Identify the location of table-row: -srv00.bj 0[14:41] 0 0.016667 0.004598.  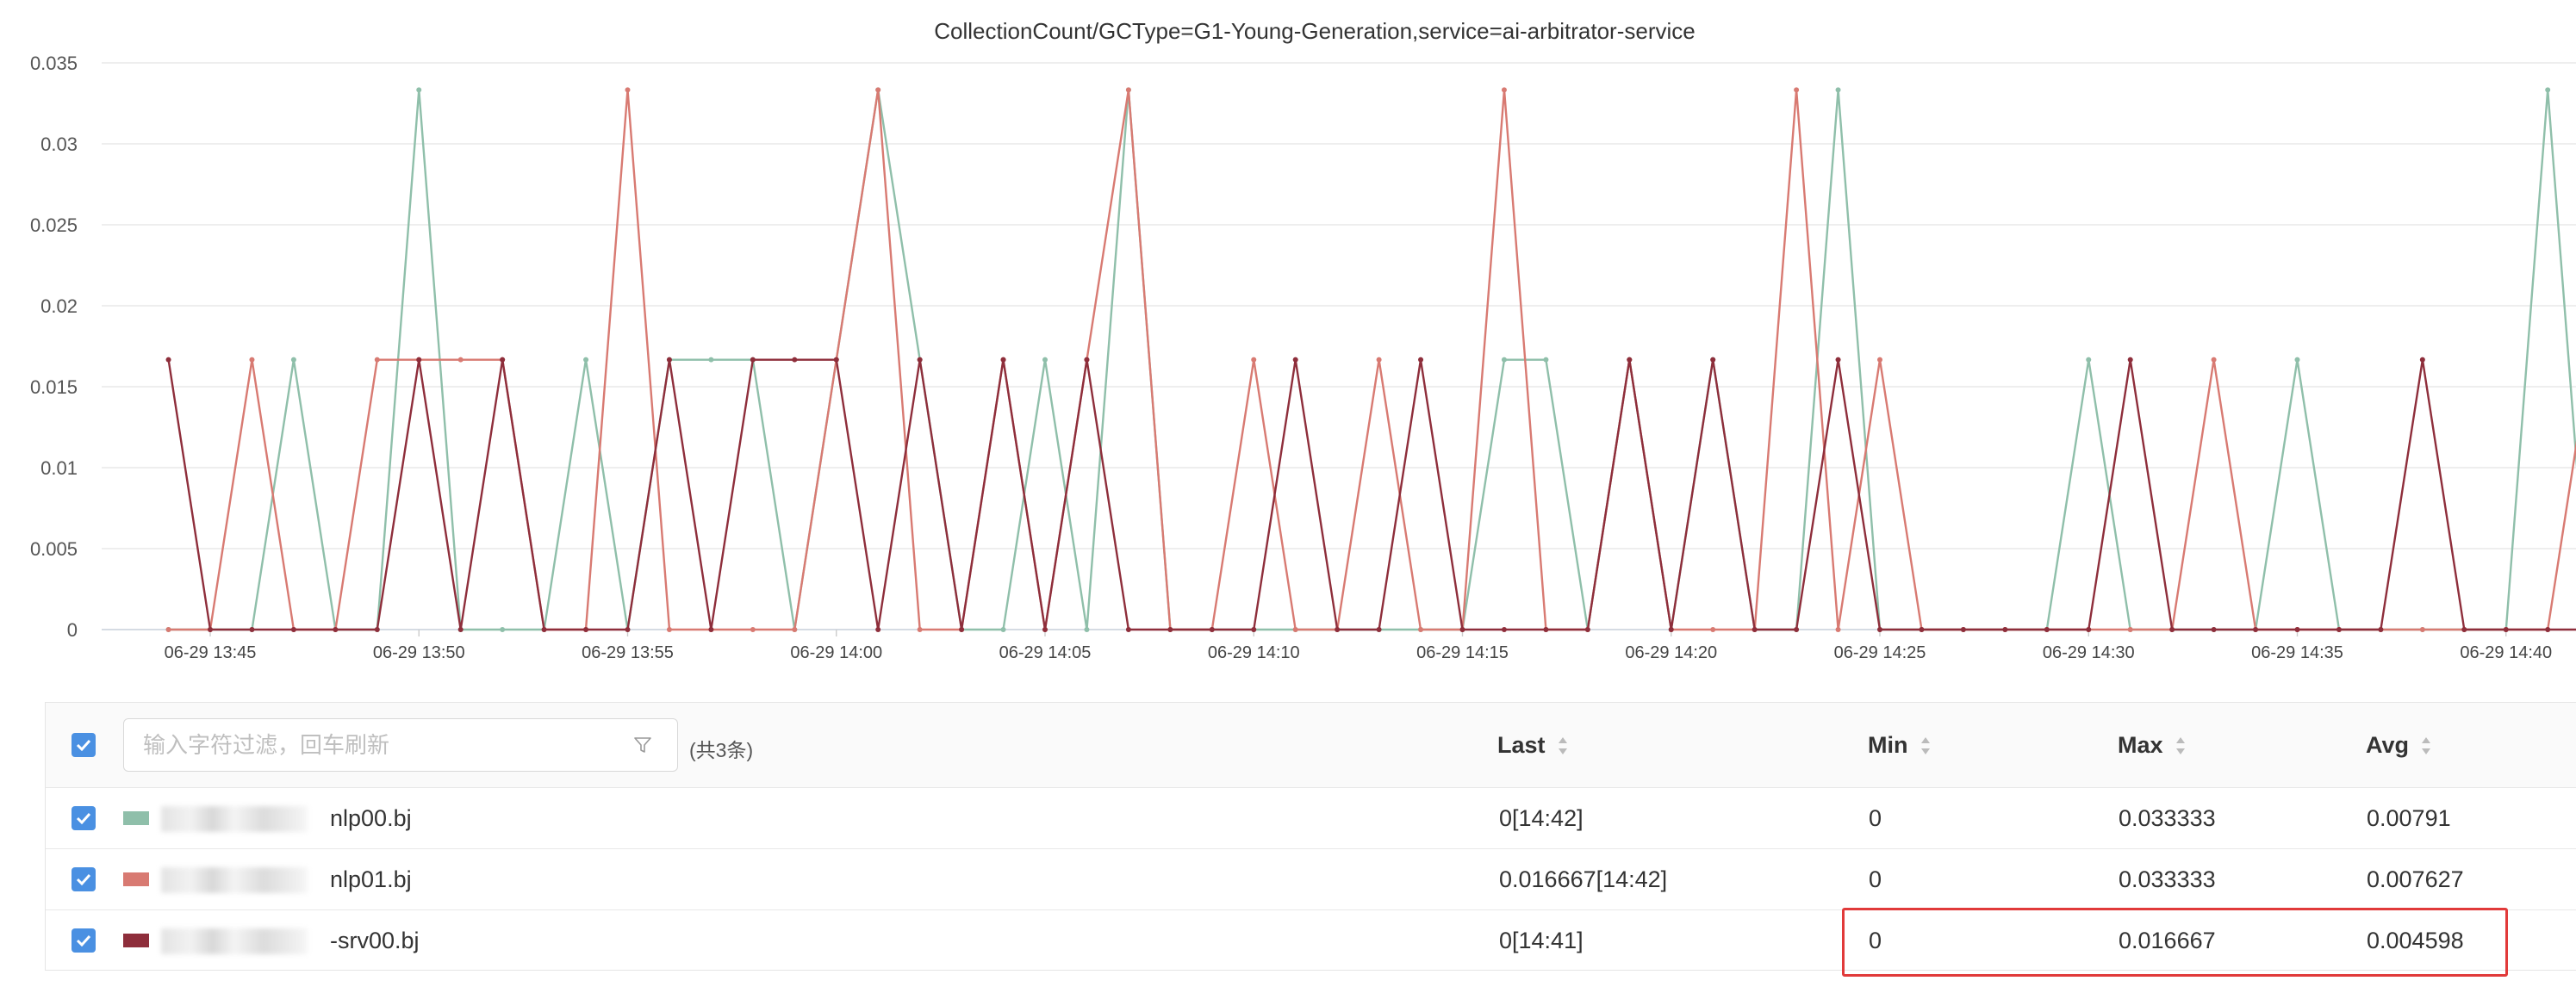
(1311, 940).